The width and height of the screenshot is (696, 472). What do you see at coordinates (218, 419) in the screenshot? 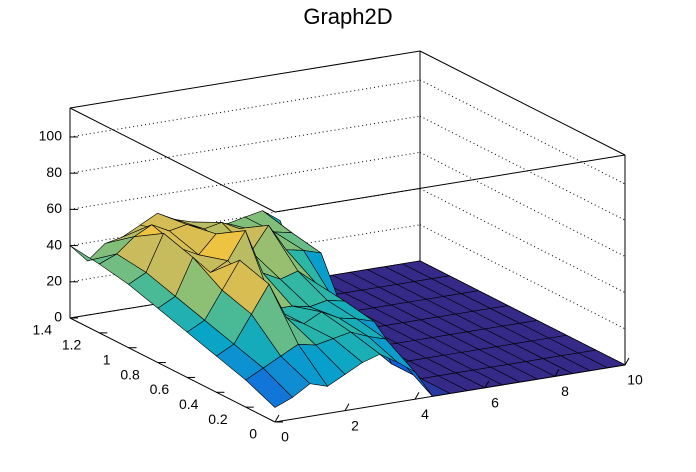
I see `y-tick-label: 0.2` at bounding box center [218, 419].